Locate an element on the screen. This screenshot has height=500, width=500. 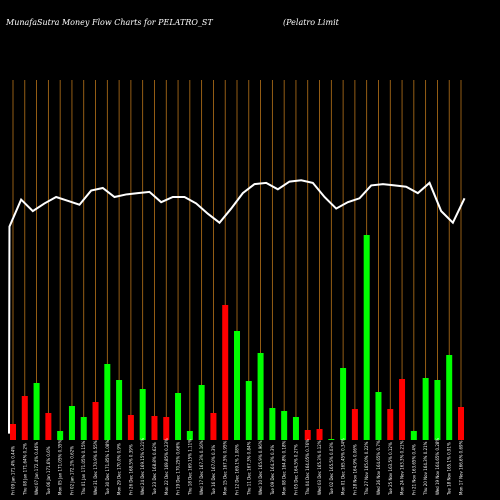
x-tick-label: Thu 01 Jan 171.05% 0.15% is located at coordinates (83, 468).